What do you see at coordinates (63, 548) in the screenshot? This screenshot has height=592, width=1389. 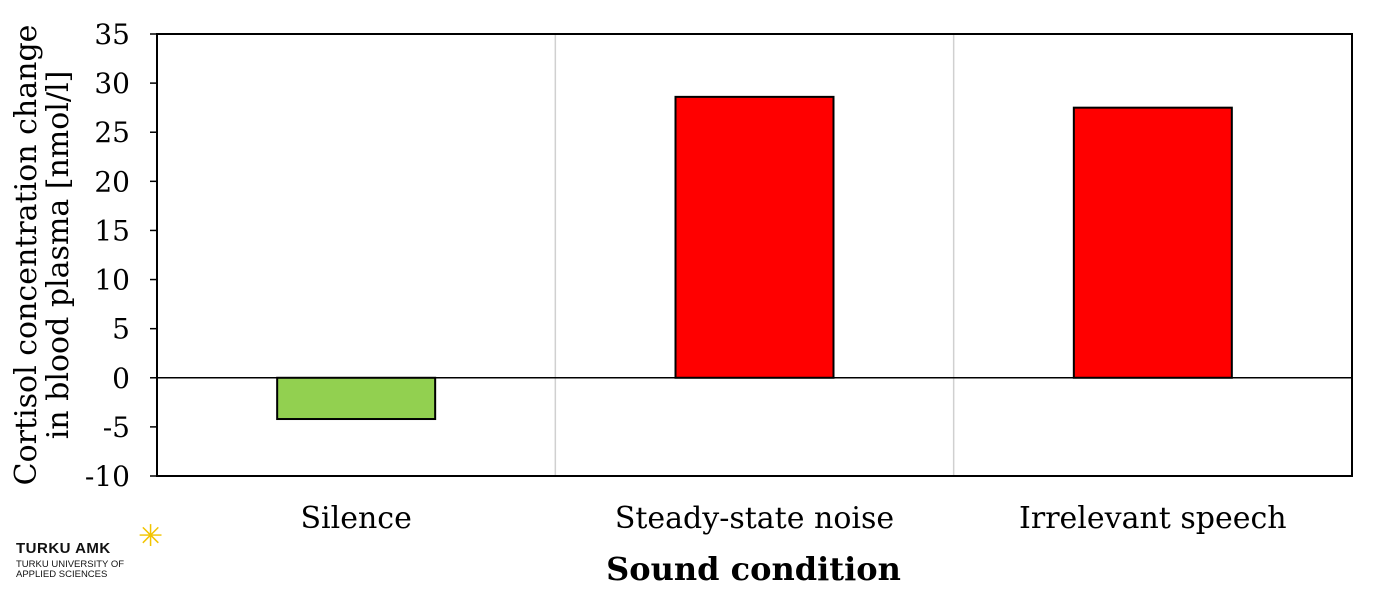 I see `logo-name: TURKU AMK` at bounding box center [63, 548].